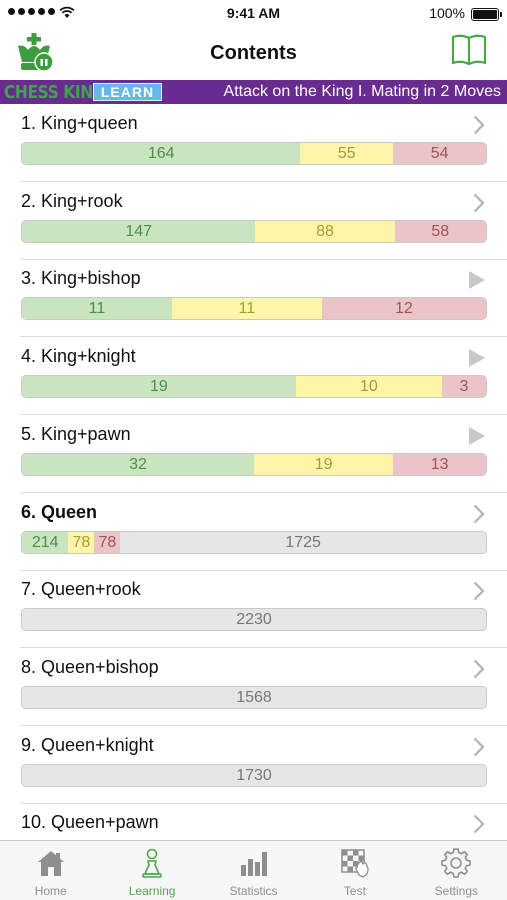 The height and width of the screenshot is (900, 507). I want to click on progress-bar: 32 19 13, so click(254, 464).